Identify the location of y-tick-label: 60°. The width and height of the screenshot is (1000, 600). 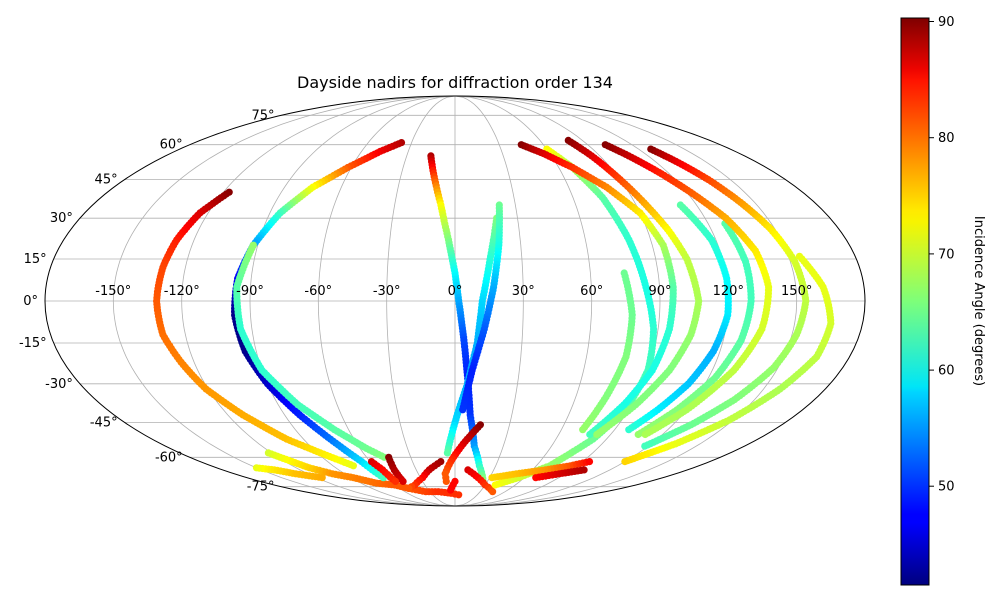
(171, 145).